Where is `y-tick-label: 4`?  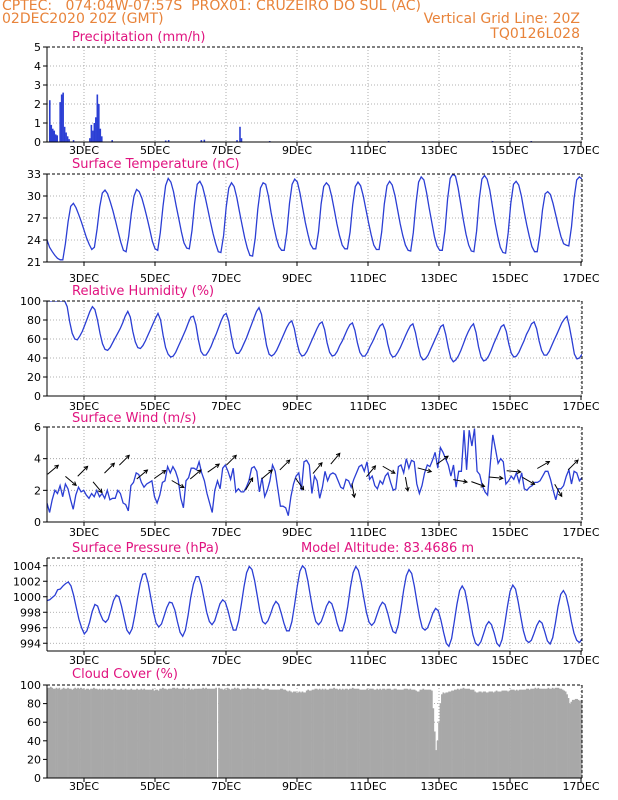
y-tick-label: 4 is located at coordinates (37, 66).